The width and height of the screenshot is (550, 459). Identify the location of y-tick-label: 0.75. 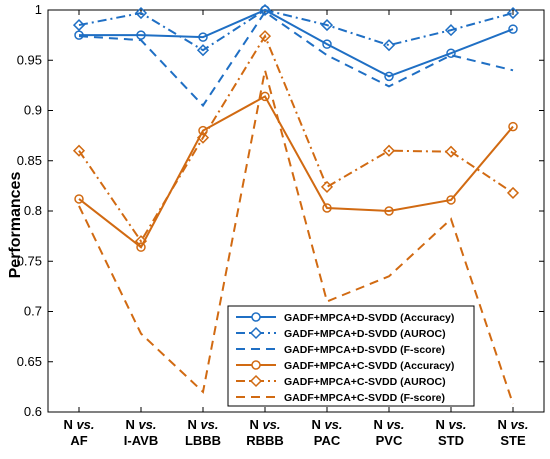
(29, 260).